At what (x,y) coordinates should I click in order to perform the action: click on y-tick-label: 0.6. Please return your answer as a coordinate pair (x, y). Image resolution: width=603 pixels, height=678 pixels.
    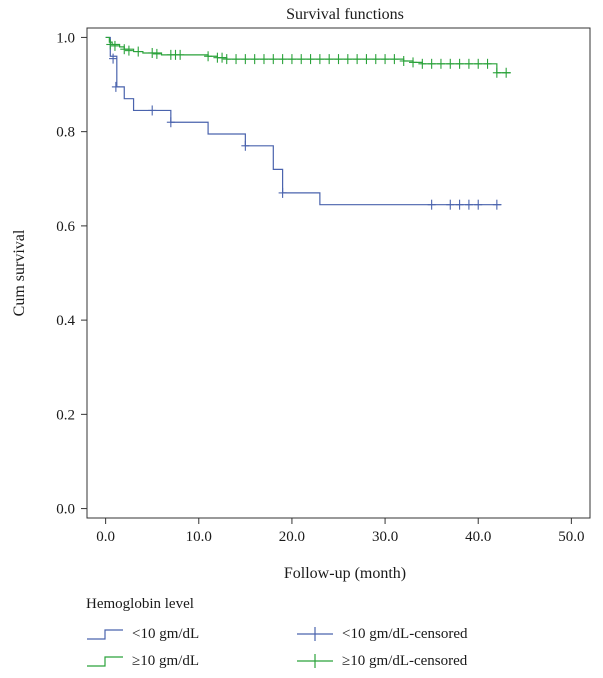
    Looking at the image, I should click on (65, 227).